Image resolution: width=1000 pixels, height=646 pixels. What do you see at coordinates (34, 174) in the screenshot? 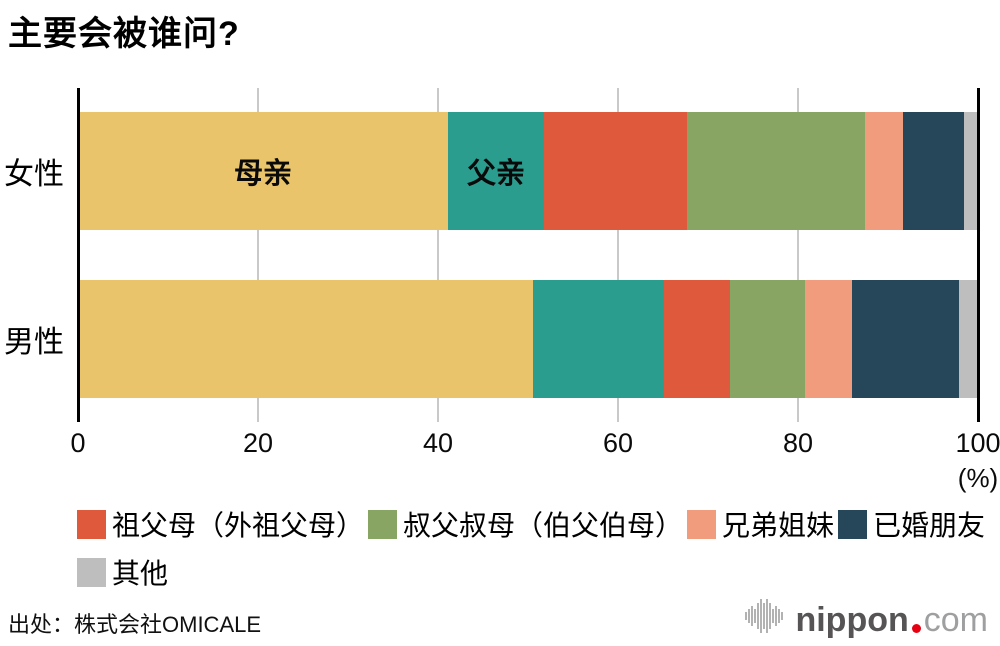
I see `row-label-女性: 女性` at bounding box center [34, 174].